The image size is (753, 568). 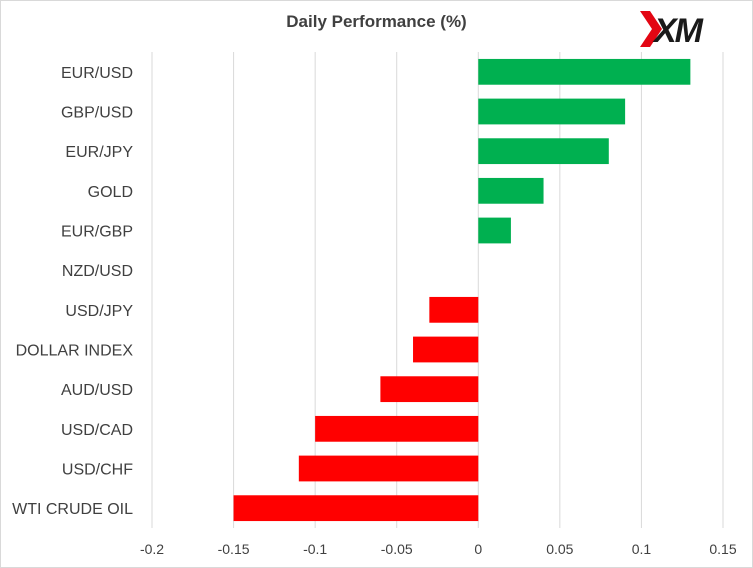 What do you see at coordinates (397, 549) in the screenshot?
I see `x-tick-label: -0.05` at bounding box center [397, 549].